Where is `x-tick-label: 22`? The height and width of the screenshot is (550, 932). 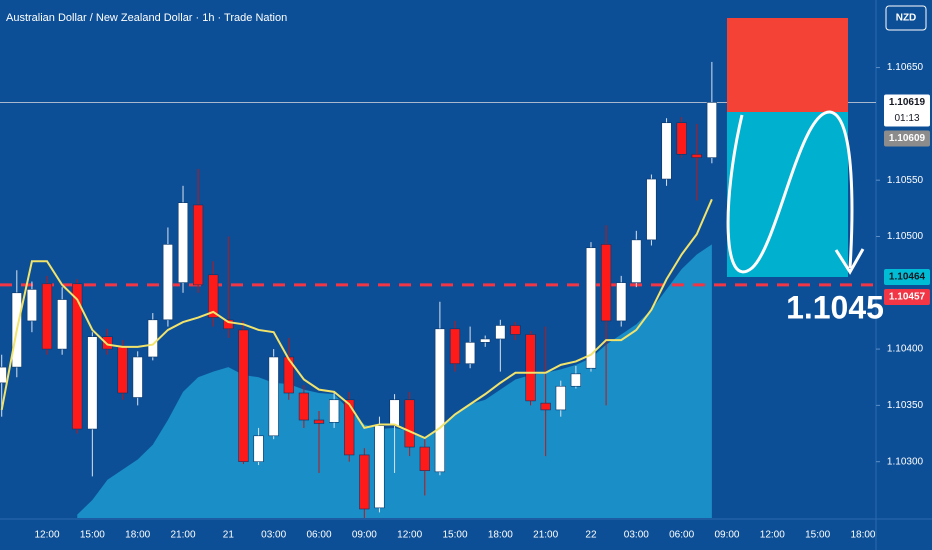
x-tick-label: 22 is located at coordinates (591, 535).